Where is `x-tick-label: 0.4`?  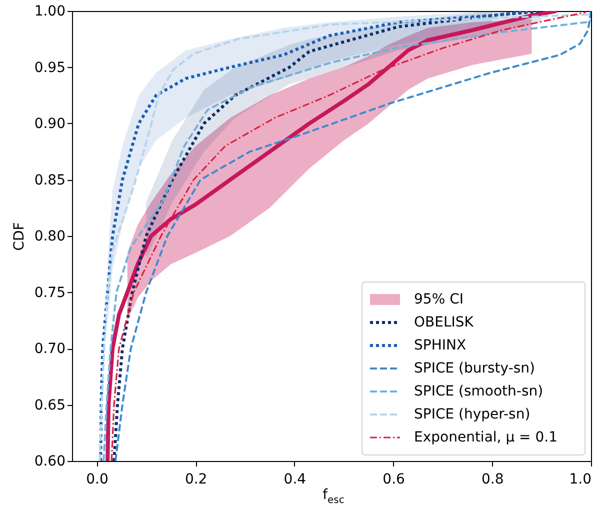
x-tick-label: 0.4 is located at coordinates (295, 480).